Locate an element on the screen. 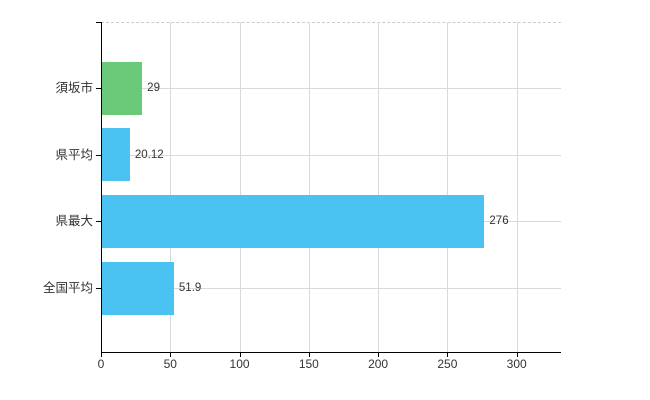 The image size is (650, 400). x-tick-label: 300 is located at coordinates (516, 364).